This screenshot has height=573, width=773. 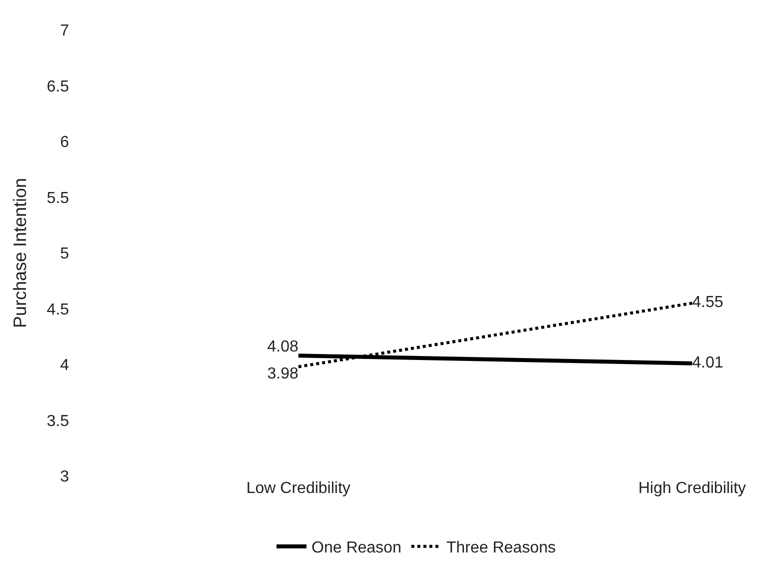 I want to click on y-tick-label: 3, so click(x=65, y=477).